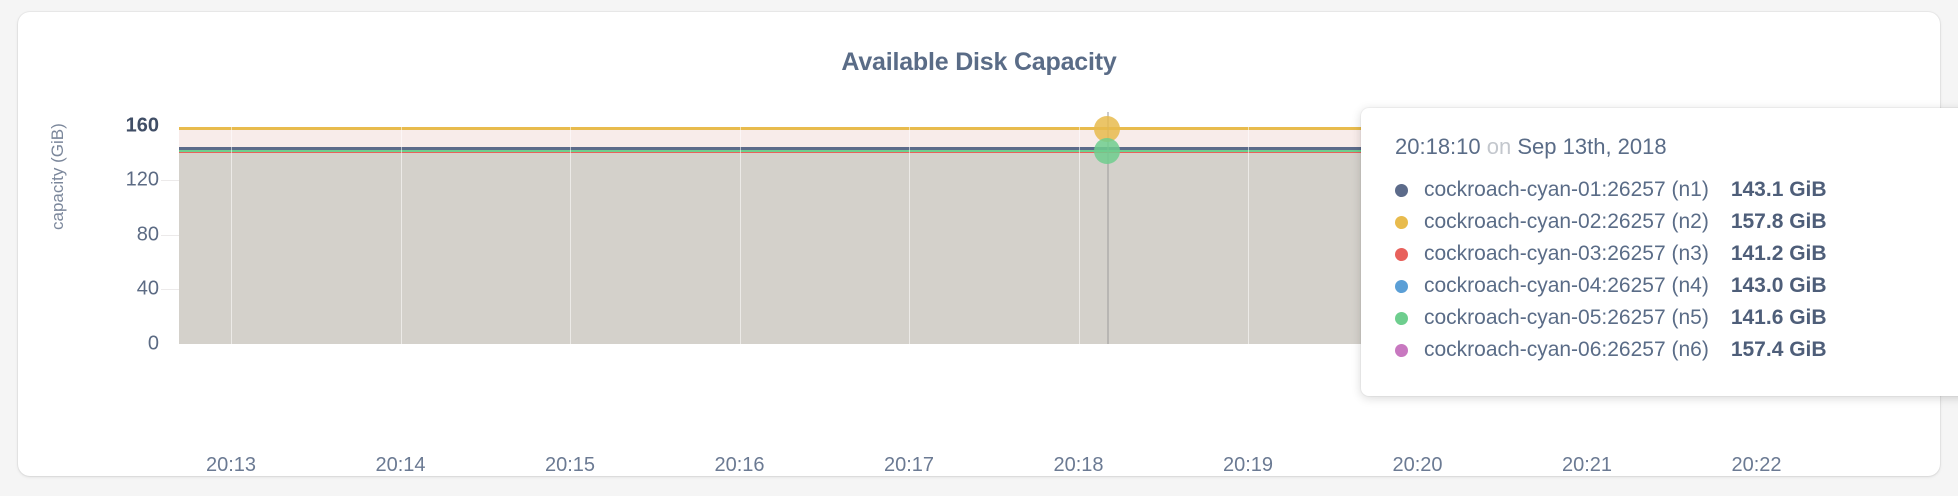 This screenshot has height=496, width=1958. What do you see at coordinates (147, 288) in the screenshot?
I see `y-tick-label: 40` at bounding box center [147, 288].